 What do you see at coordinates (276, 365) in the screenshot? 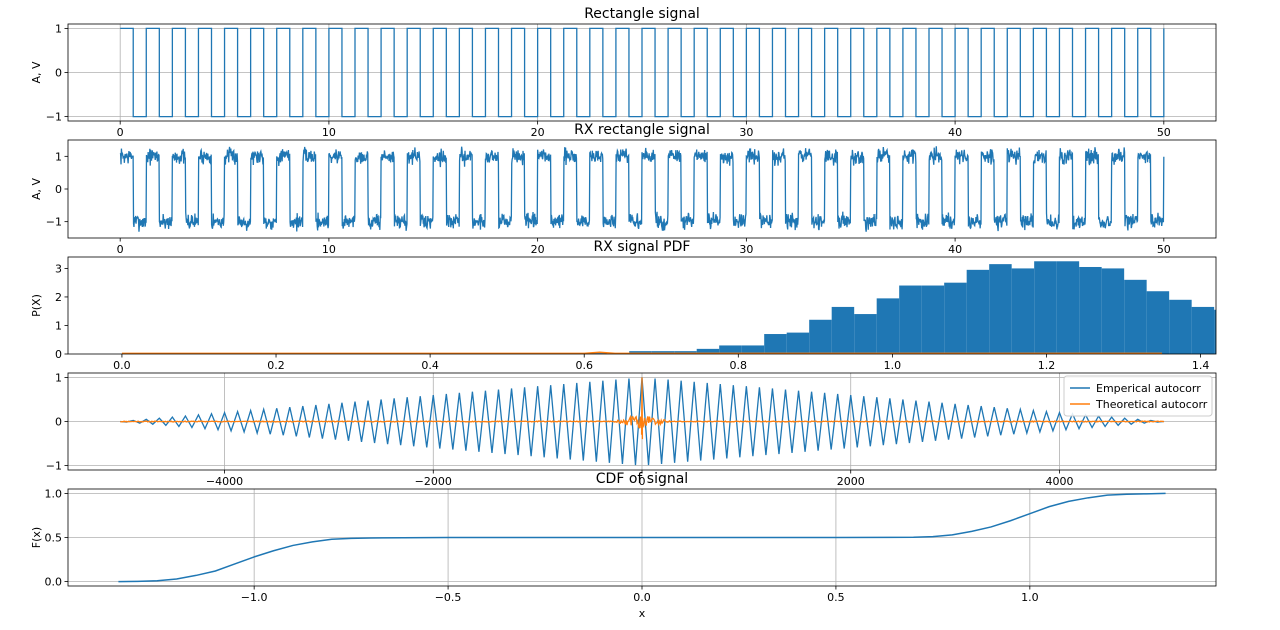
I see `x-tick-label: 0.2` at bounding box center [276, 365].